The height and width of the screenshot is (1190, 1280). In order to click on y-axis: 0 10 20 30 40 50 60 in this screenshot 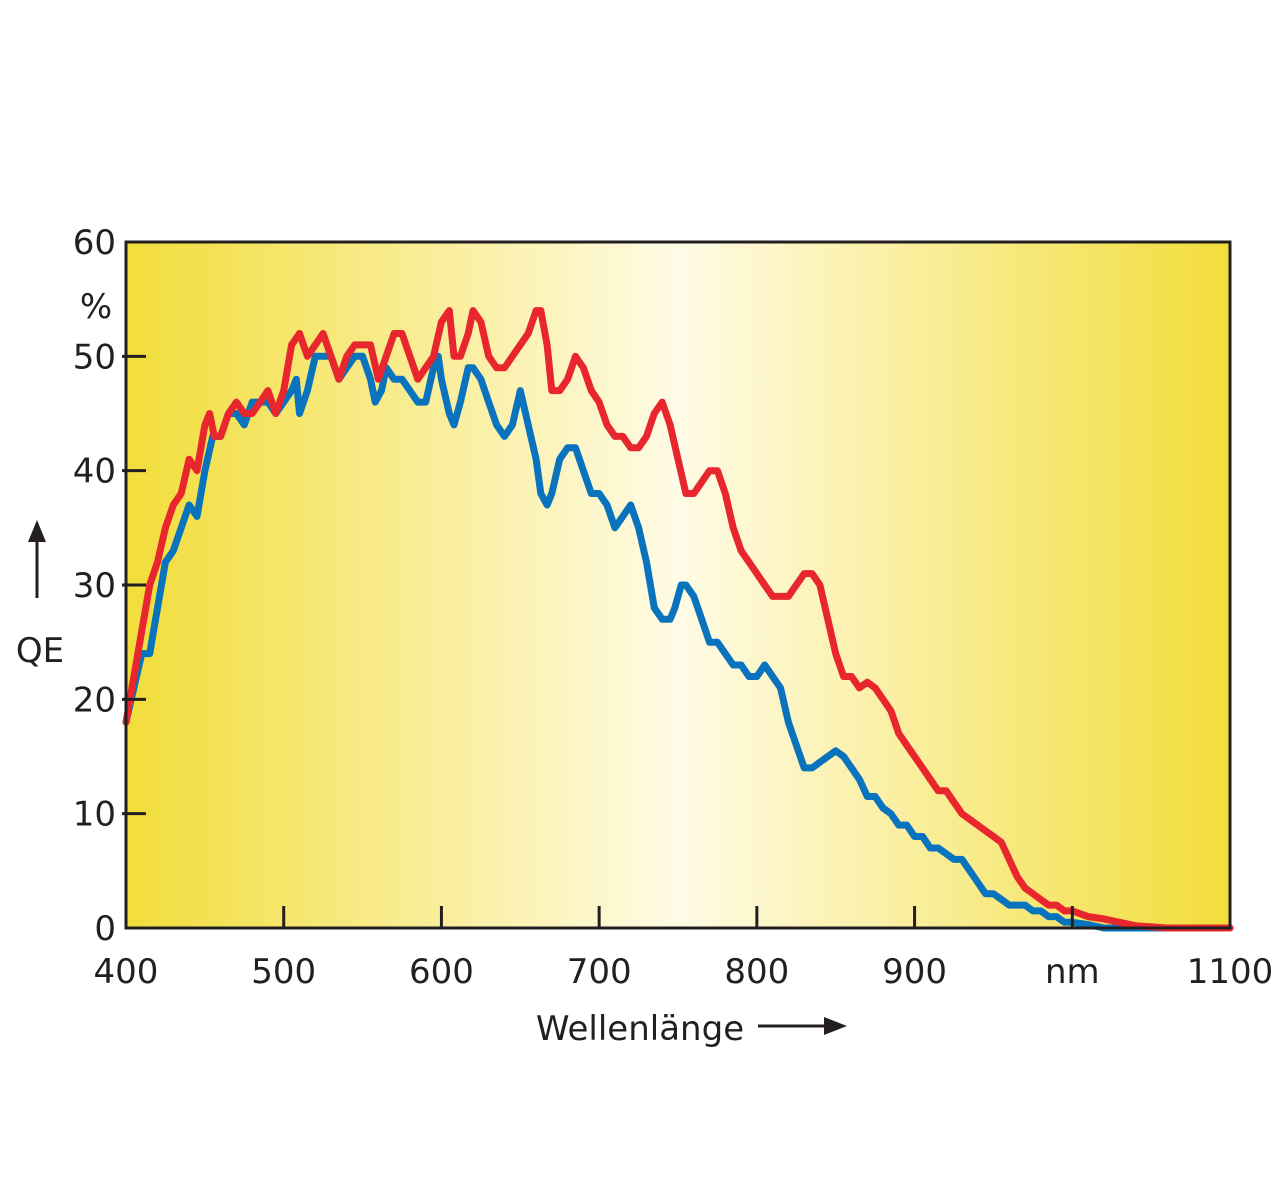, I will do `click(109, 586)`.